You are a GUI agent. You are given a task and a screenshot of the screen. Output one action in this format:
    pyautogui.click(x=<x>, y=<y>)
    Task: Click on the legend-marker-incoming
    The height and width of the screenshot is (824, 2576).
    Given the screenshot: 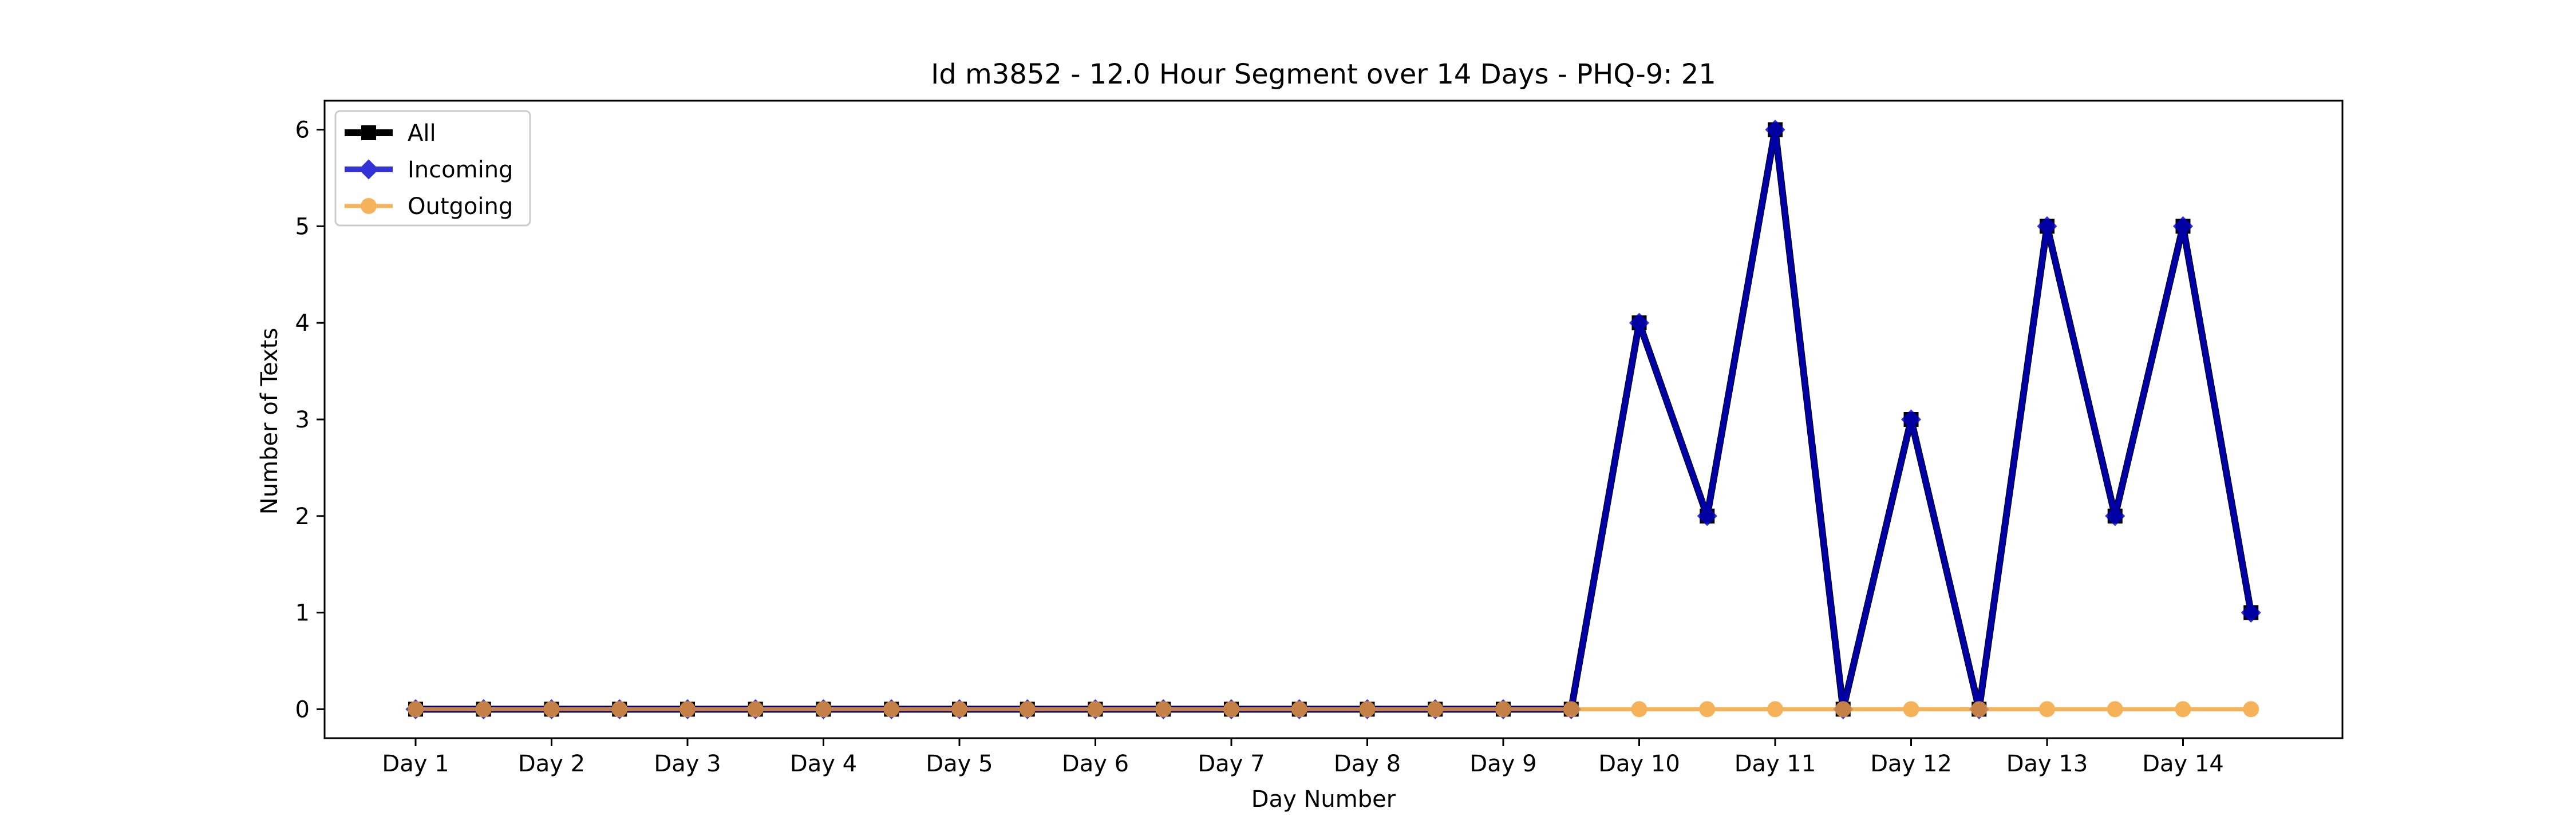 What is the action you would take?
    pyautogui.click(x=368, y=169)
    